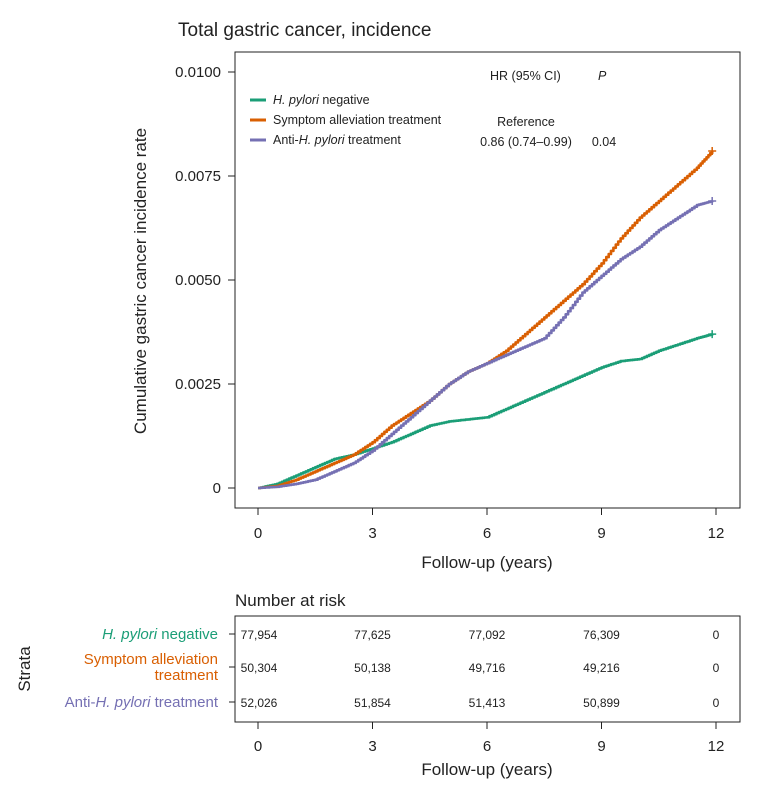  What do you see at coordinates (259, 703) in the screenshot?
I see `risk-cell: 52,026` at bounding box center [259, 703].